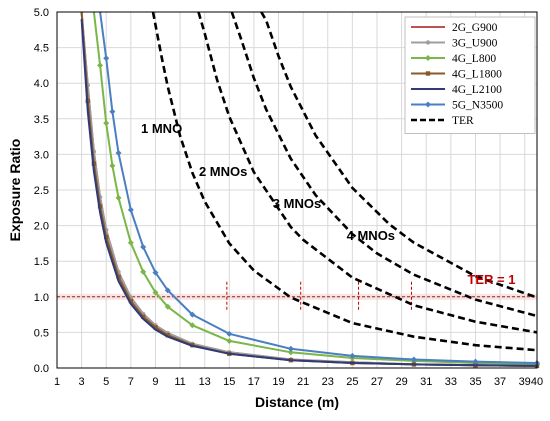 The width and height of the screenshot is (550, 421). What do you see at coordinates (428, 42) in the screenshot?
I see `marker-circle` at bounding box center [428, 42].